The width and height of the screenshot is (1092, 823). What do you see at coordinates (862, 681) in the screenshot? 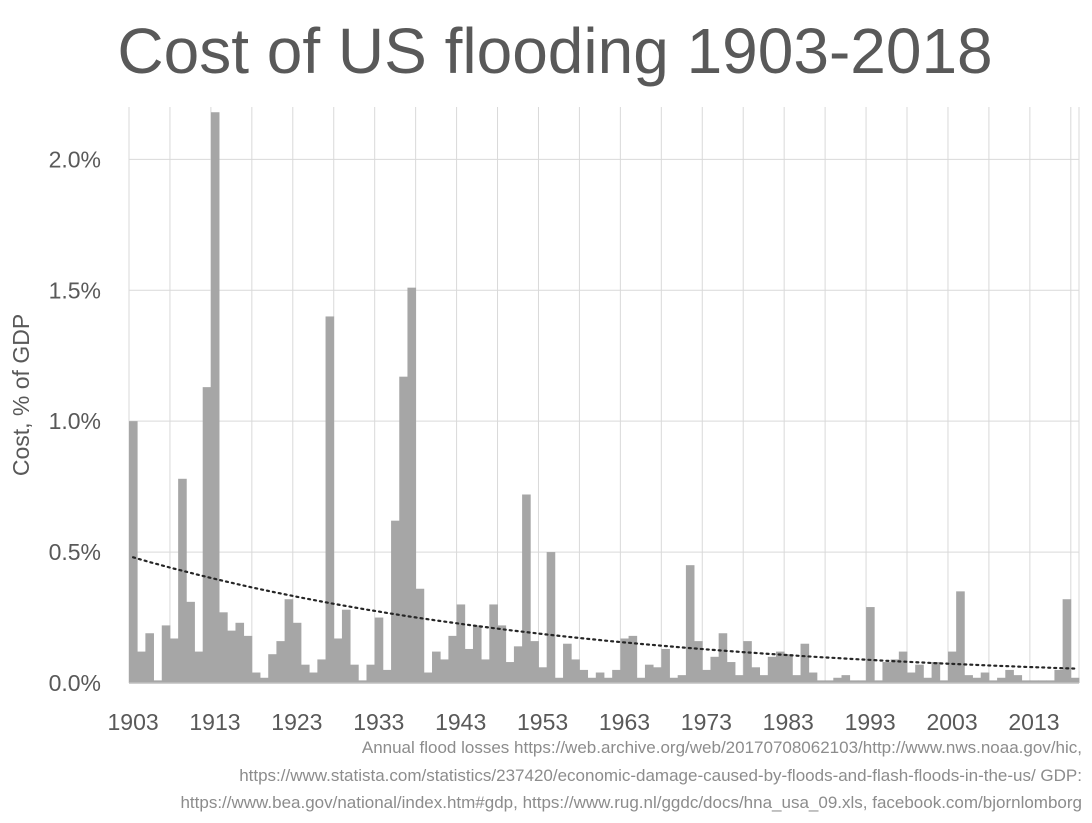
I see `bar-1992` at bounding box center [862, 681].